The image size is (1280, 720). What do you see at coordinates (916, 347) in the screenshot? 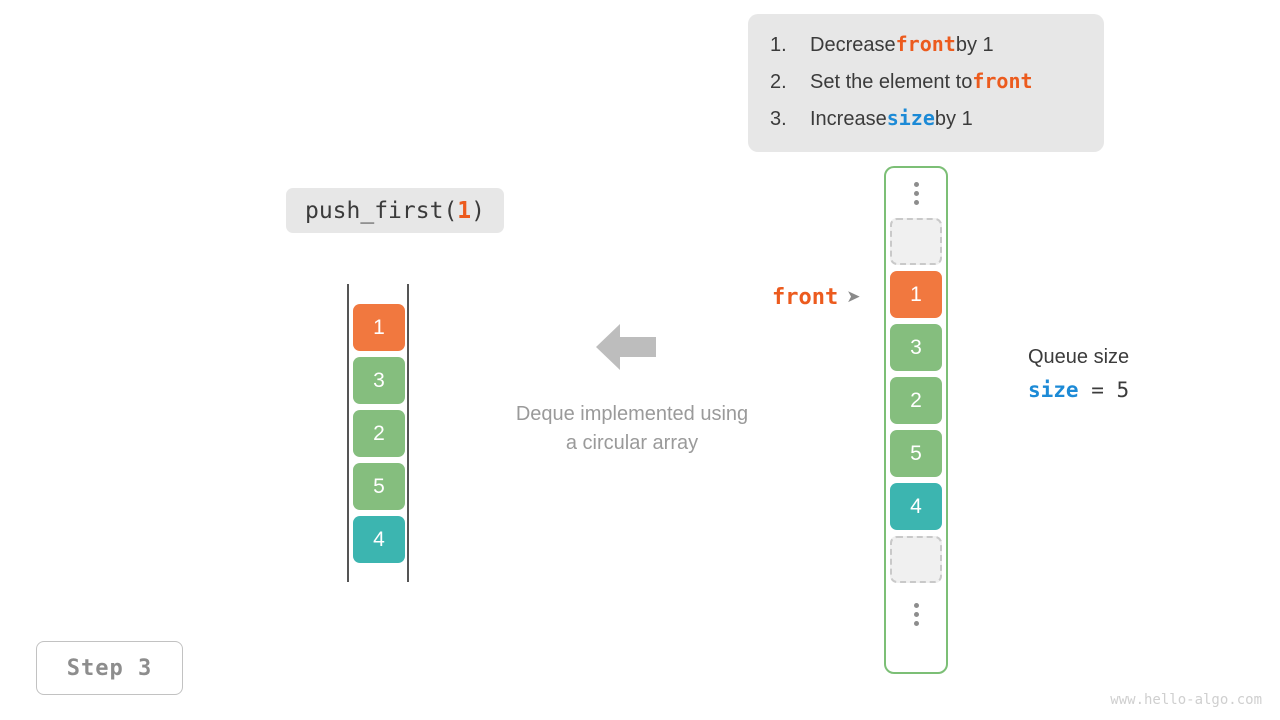
I see `array-cell: 3` at bounding box center [916, 347].